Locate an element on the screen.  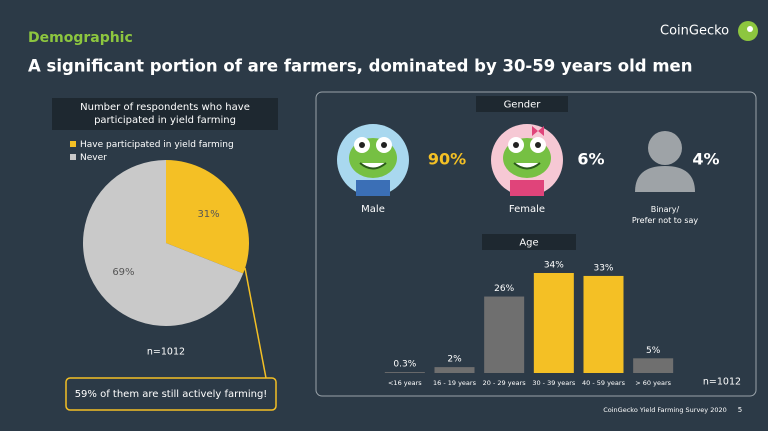
gender-value: 4% is located at coordinates (705, 159).